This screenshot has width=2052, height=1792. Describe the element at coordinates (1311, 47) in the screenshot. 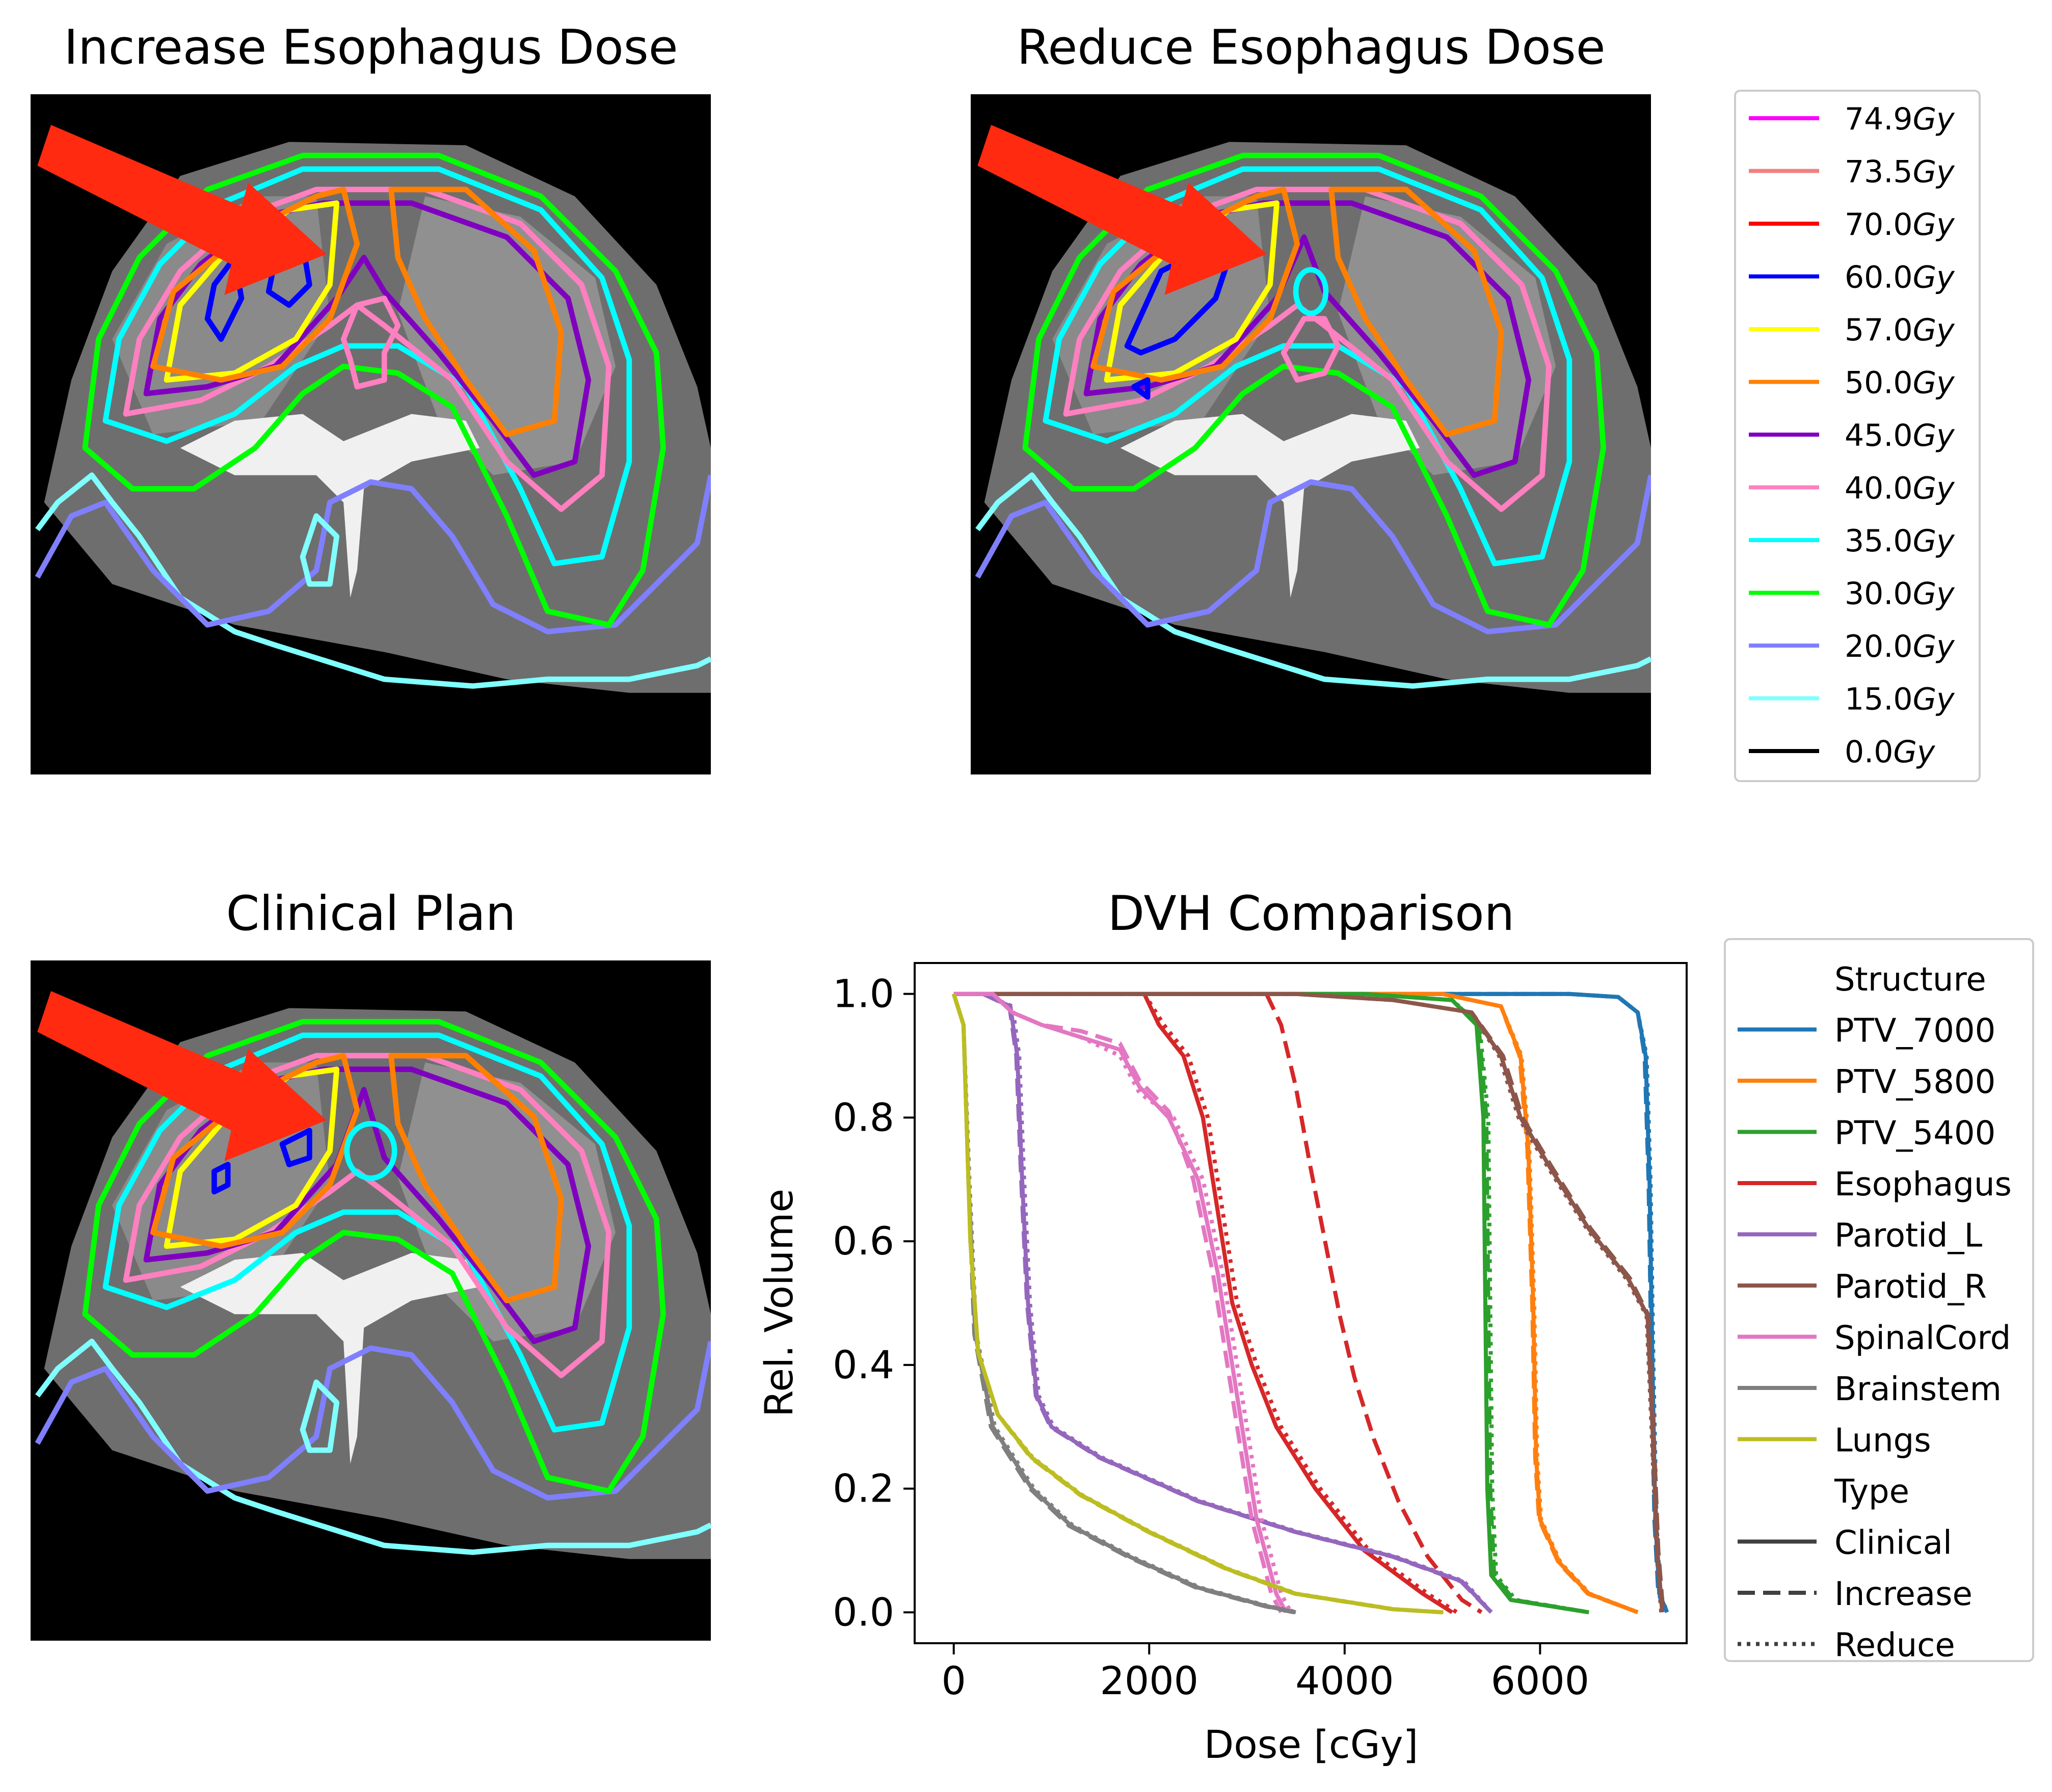

I see `panel-title-reduce: Reduce Esophagus Dose` at that location.